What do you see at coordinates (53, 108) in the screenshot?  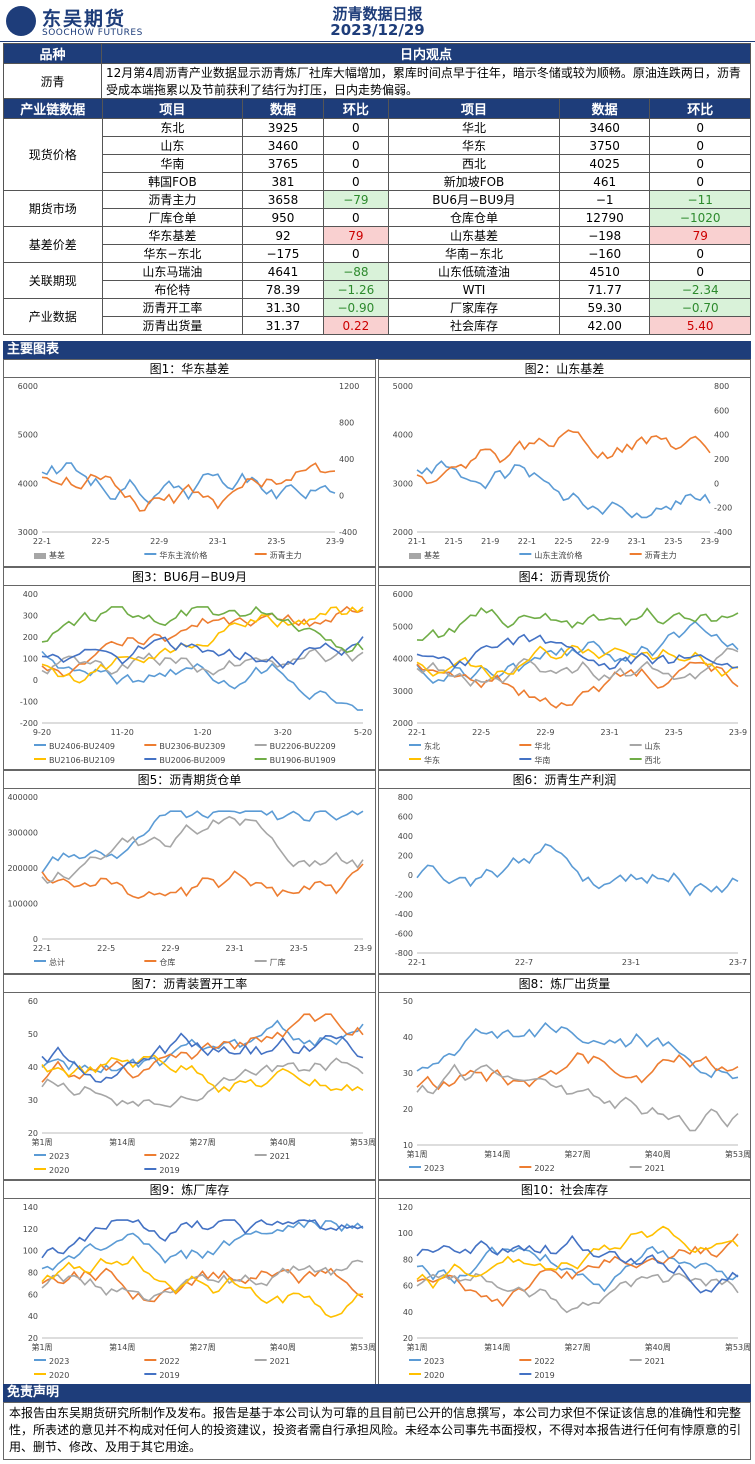 I see `table-header: 产业链数据` at bounding box center [53, 108].